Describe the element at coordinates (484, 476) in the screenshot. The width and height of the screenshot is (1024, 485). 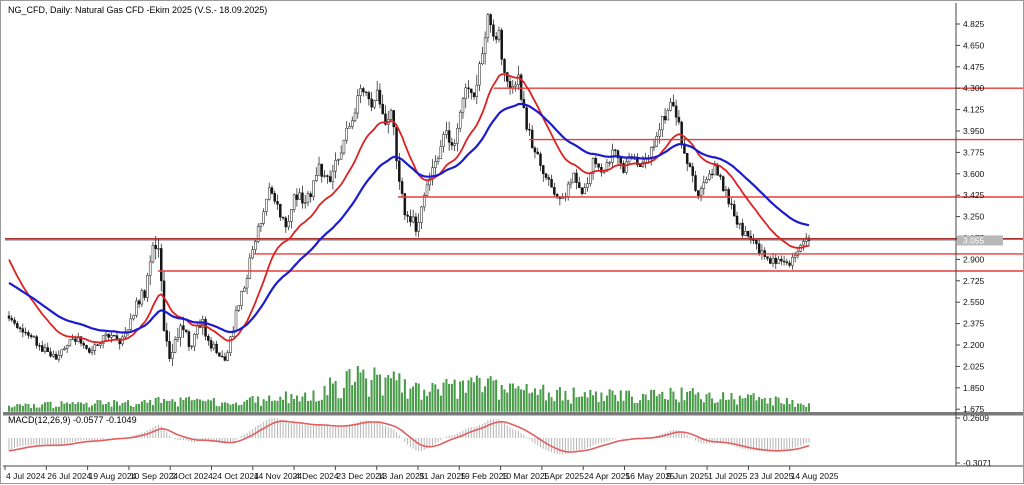
I see `date-tick-label: 19 Feb 2025` at that location.